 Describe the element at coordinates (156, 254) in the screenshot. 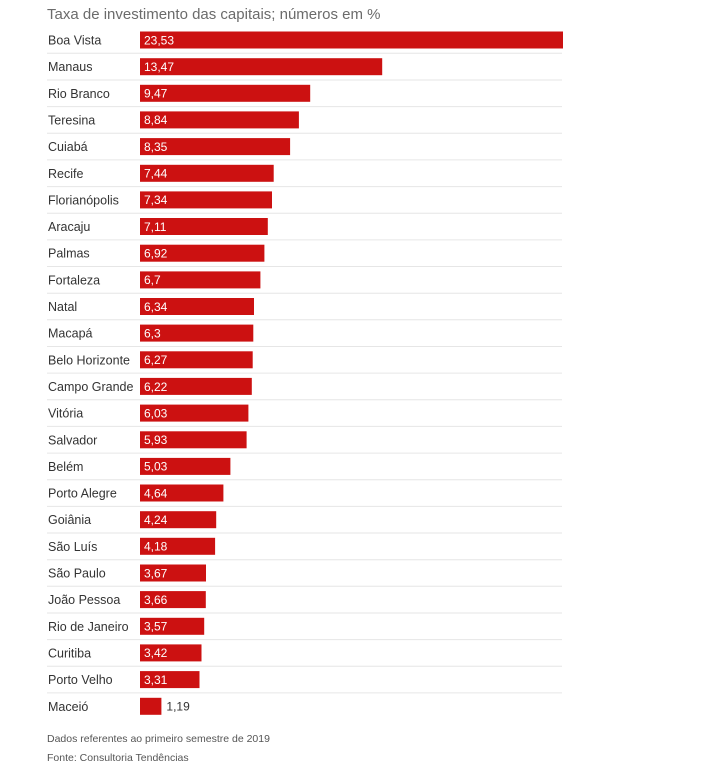

I see `bar-value-label: 6,92` at that location.